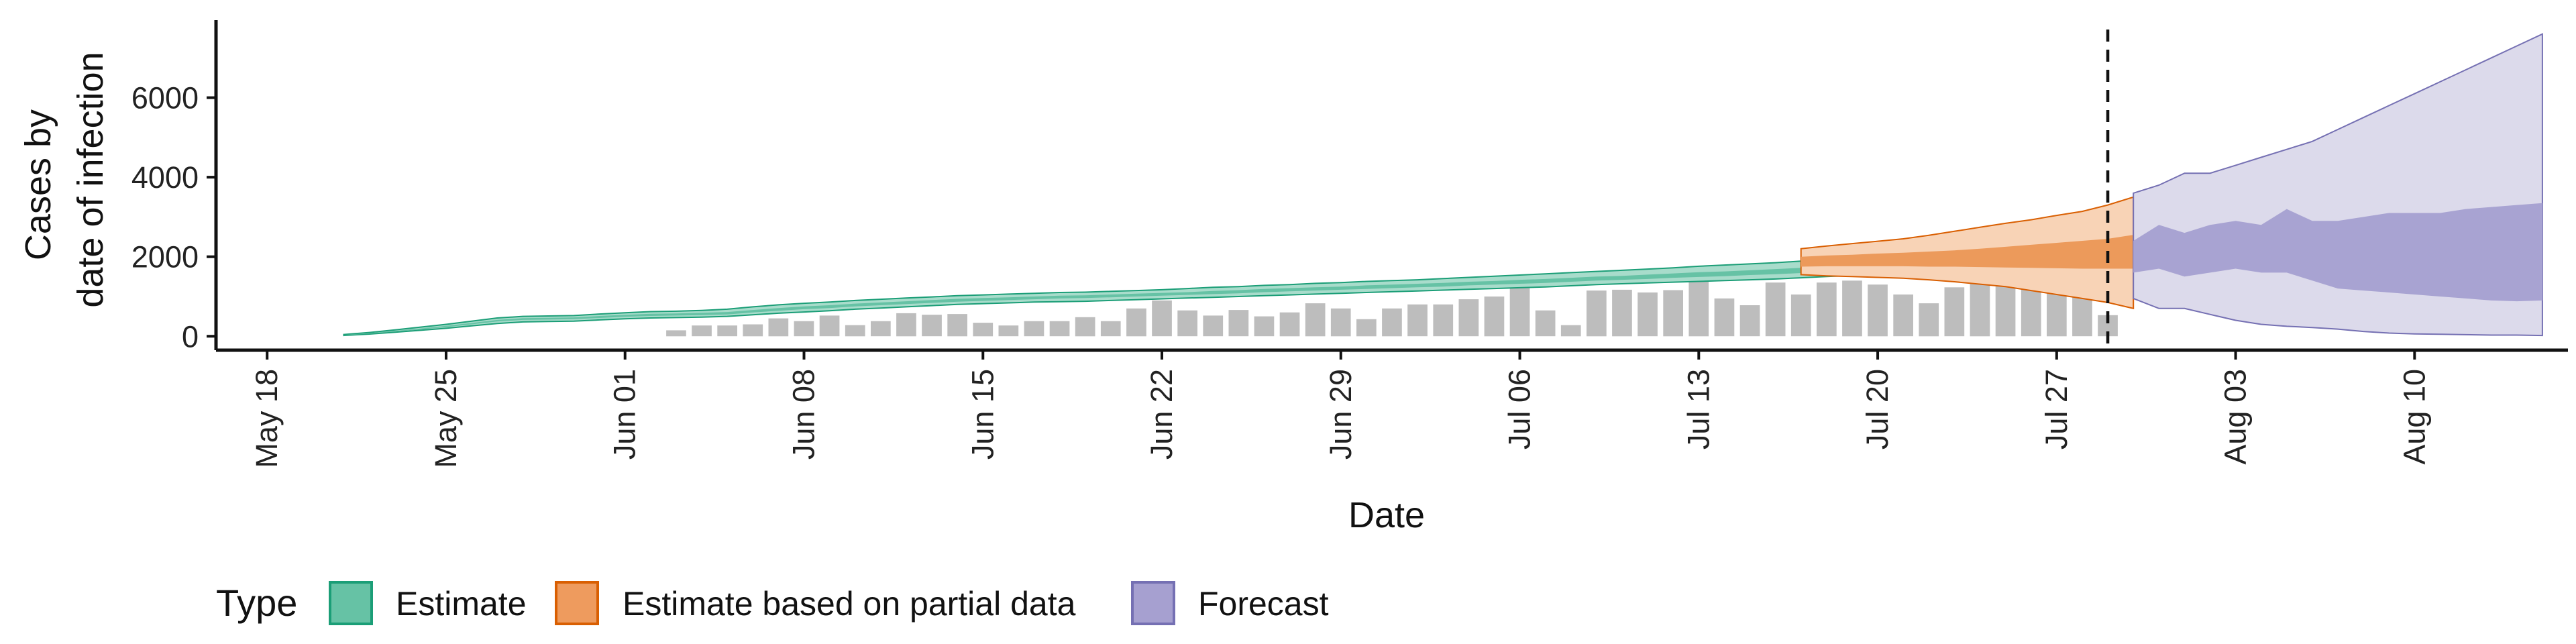  What do you see at coordinates (2235, 417) in the screenshot?
I see `x-tick-label: Aug 03` at bounding box center [2235, 417].